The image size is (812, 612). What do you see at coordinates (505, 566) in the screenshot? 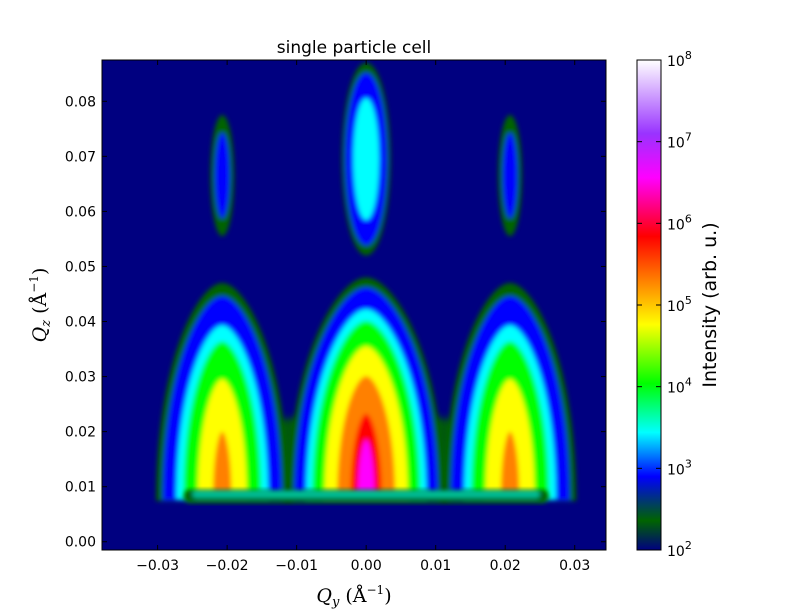
I see `x-tick-label: 0.02` at bounding box center [505, 566].